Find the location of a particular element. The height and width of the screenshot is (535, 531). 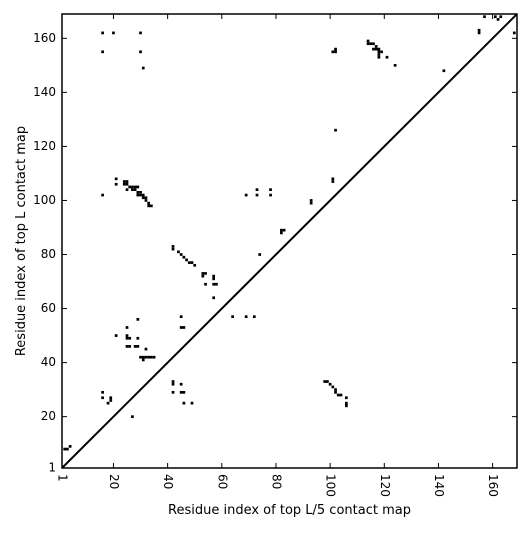

x-tick-label: 40 is located at coordinates (168, 481).